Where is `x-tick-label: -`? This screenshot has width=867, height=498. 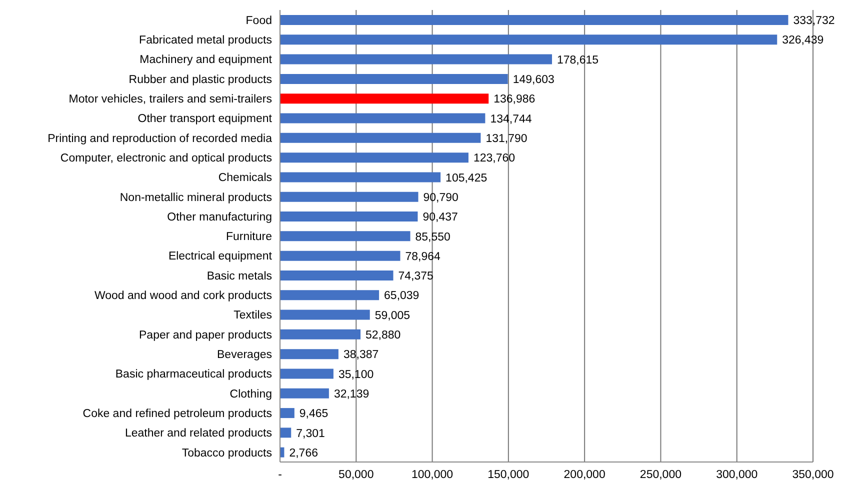 x-tick-label: - is located at coordinates (280, 475).